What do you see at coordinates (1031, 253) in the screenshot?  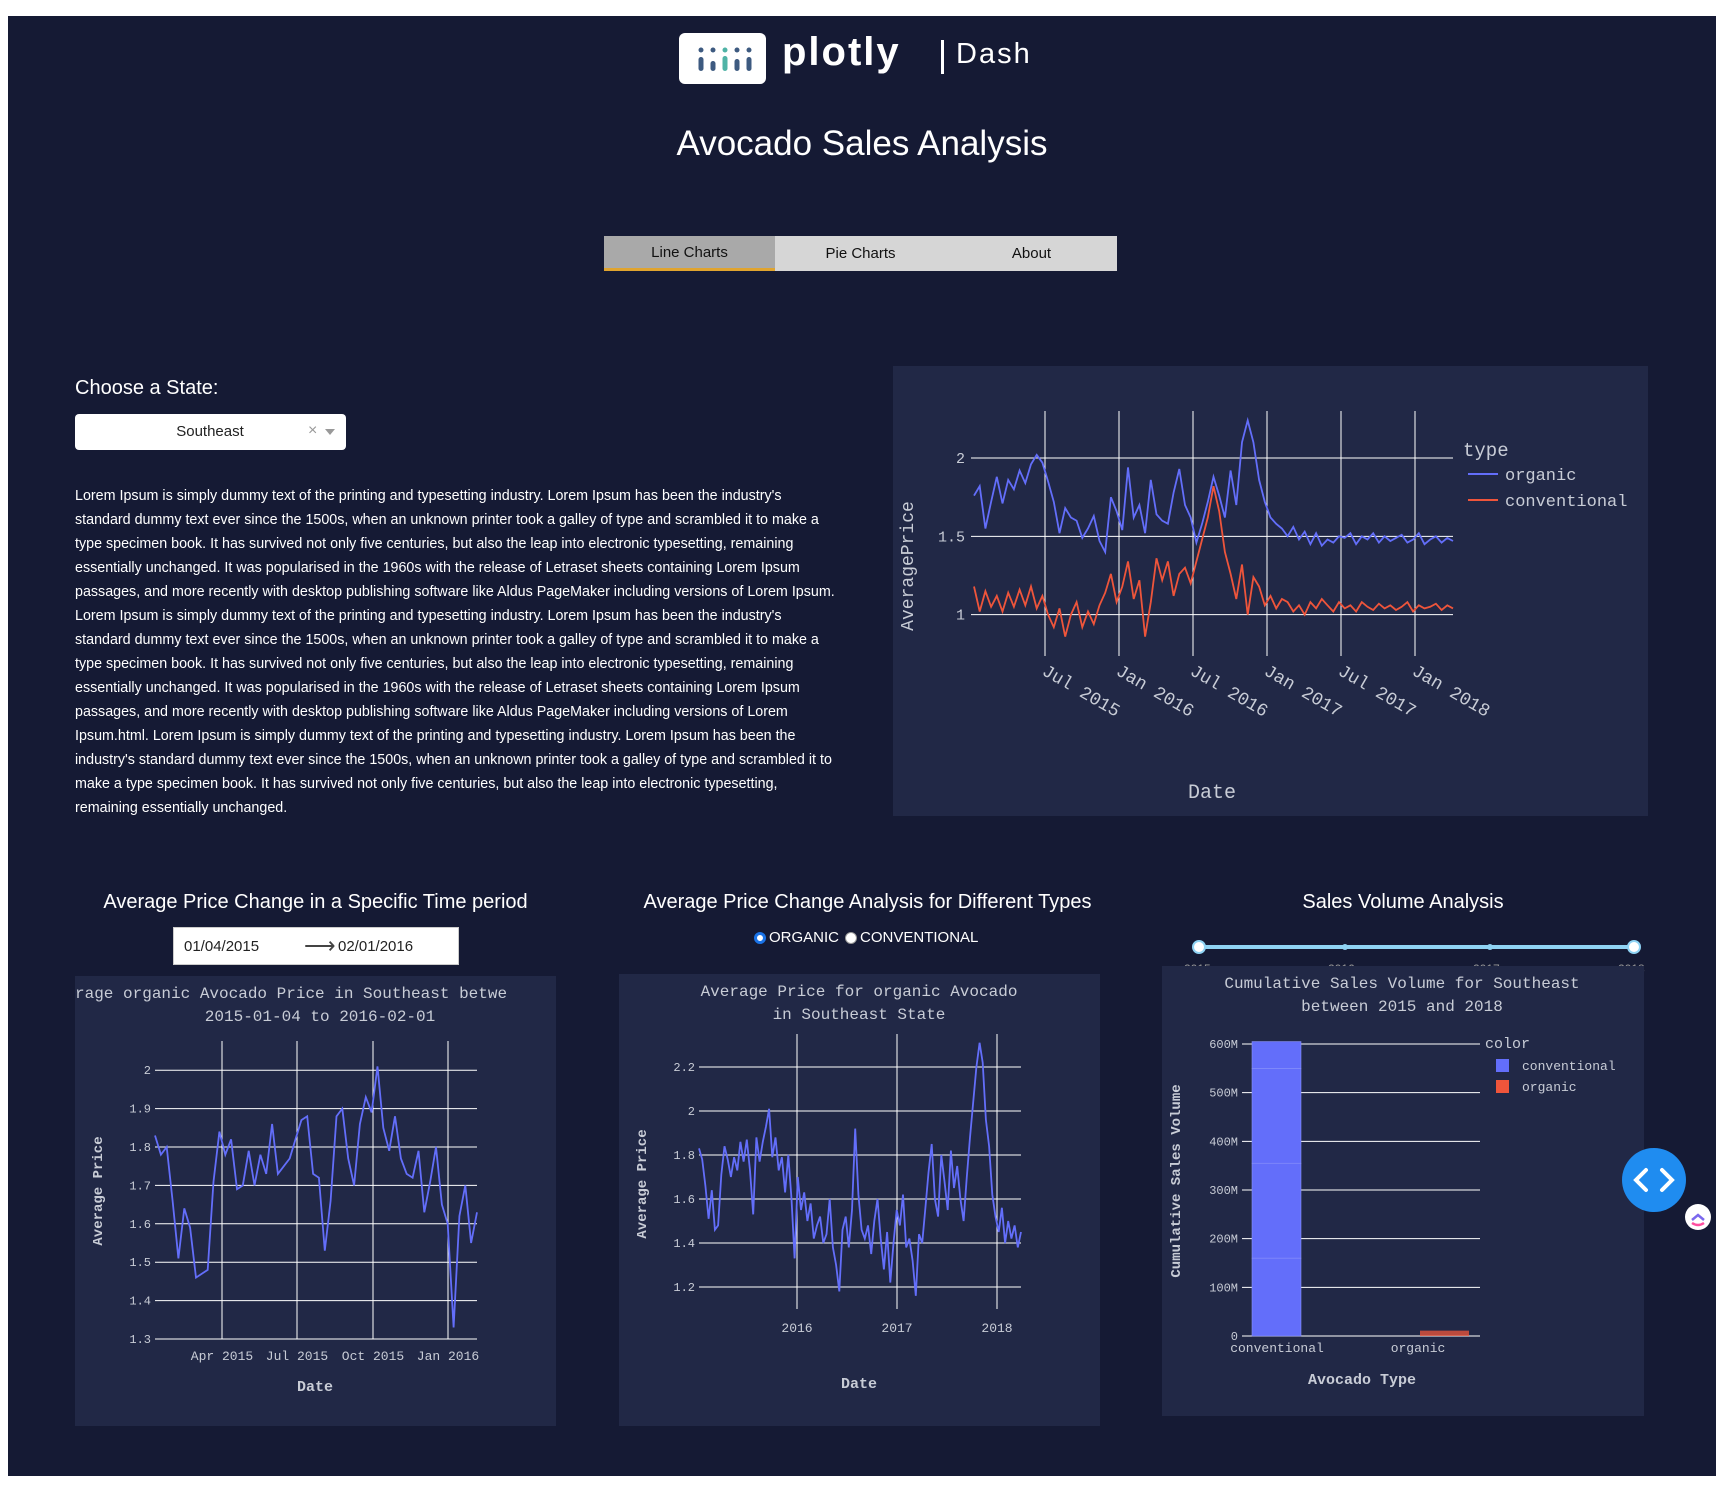 I see `tab-about: About` at bounding box center [1031, 253].